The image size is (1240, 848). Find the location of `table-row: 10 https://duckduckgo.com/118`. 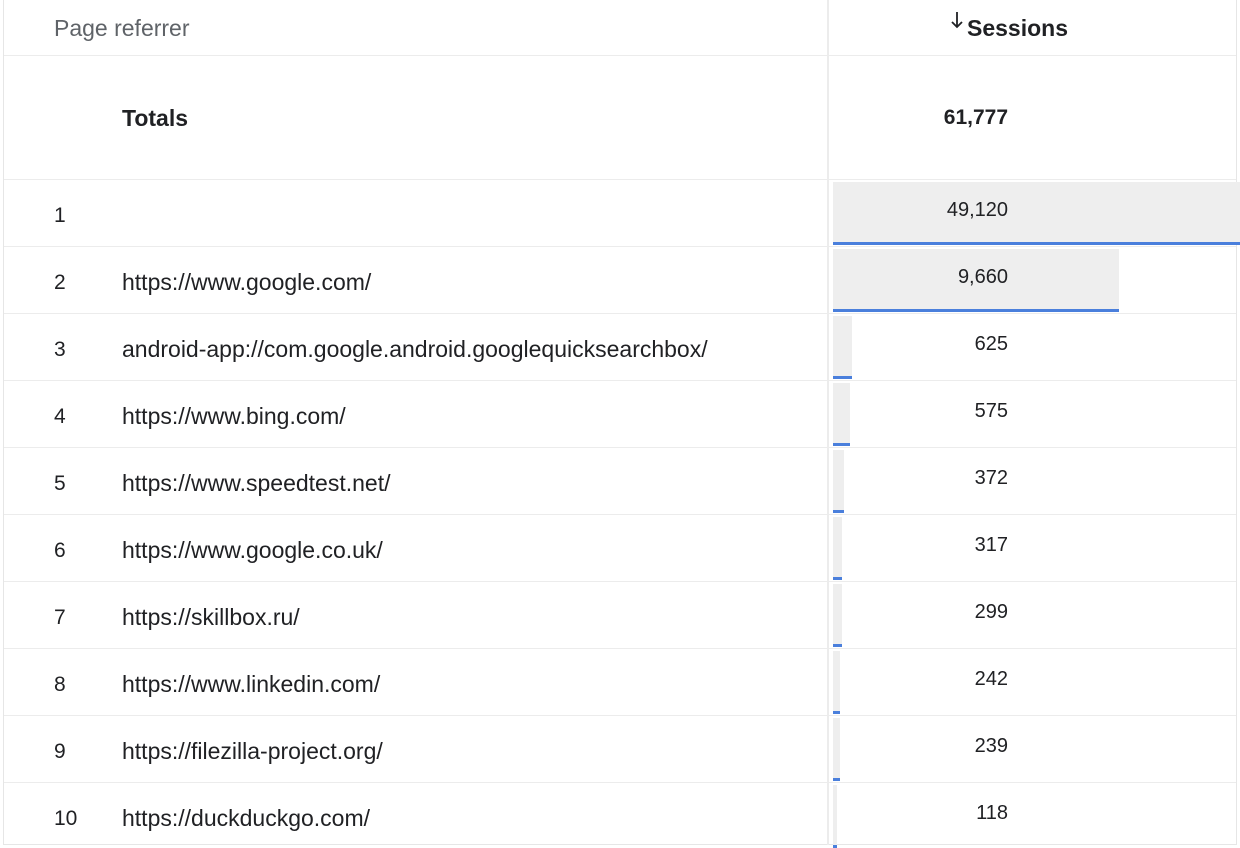

table-row: 10 https://duckduckgo.com/118 is located at coordinates (620, 815).